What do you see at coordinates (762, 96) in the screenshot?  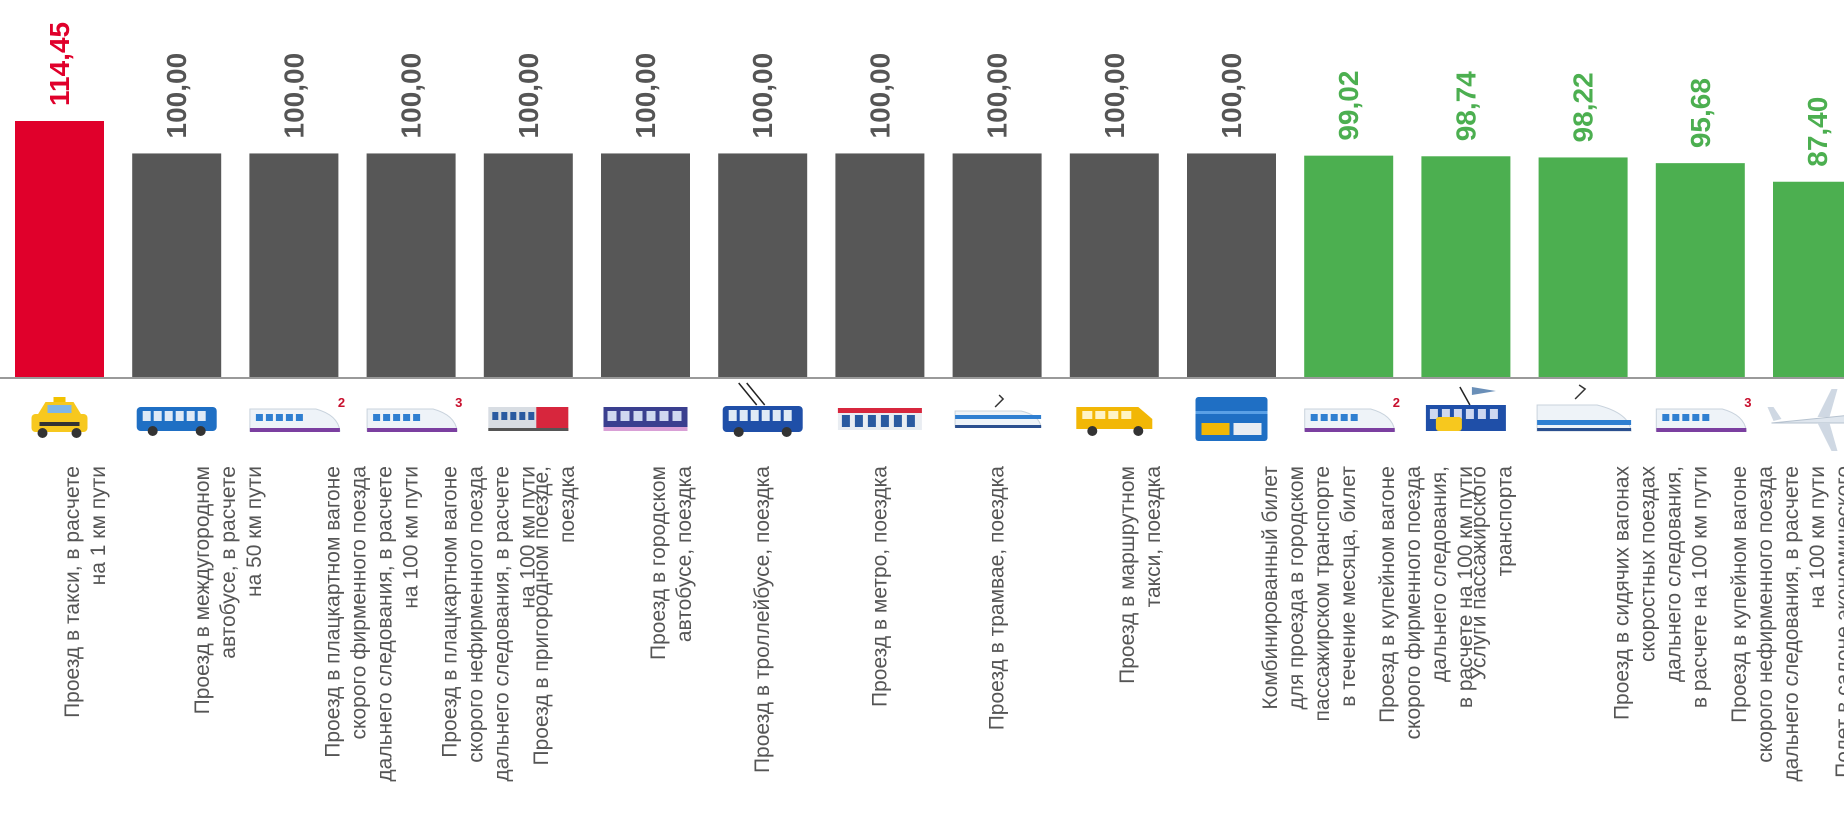 I see `value-label-7: 100,00` at bounding box center [762, 96].